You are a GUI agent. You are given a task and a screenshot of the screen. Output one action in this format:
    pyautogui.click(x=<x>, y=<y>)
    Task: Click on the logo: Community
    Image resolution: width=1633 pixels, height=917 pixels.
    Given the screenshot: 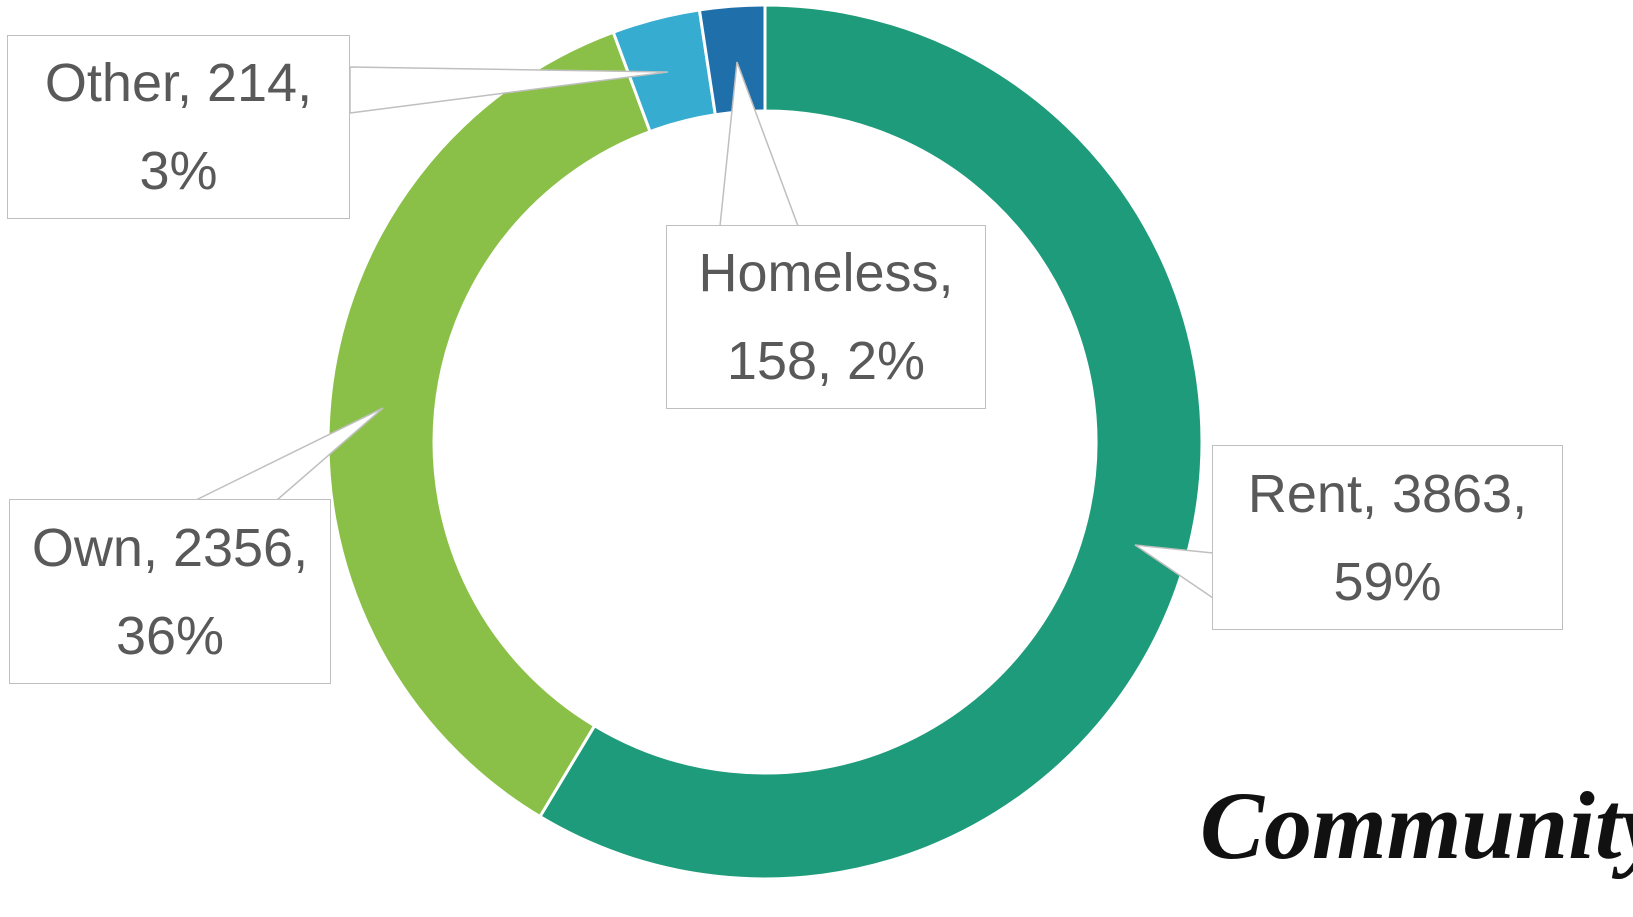 What is the action you would take?
    pyautogui.click(x=1416, y=825)
    